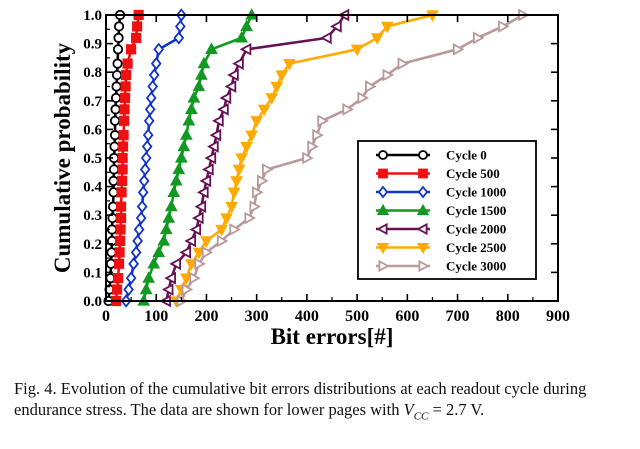 This screenshot has width=640, height=449. What do you see at coordinates (476, 229) in the screenshot?
I see `legend-label: Cycle 2000` at bounding box center [476, 229].